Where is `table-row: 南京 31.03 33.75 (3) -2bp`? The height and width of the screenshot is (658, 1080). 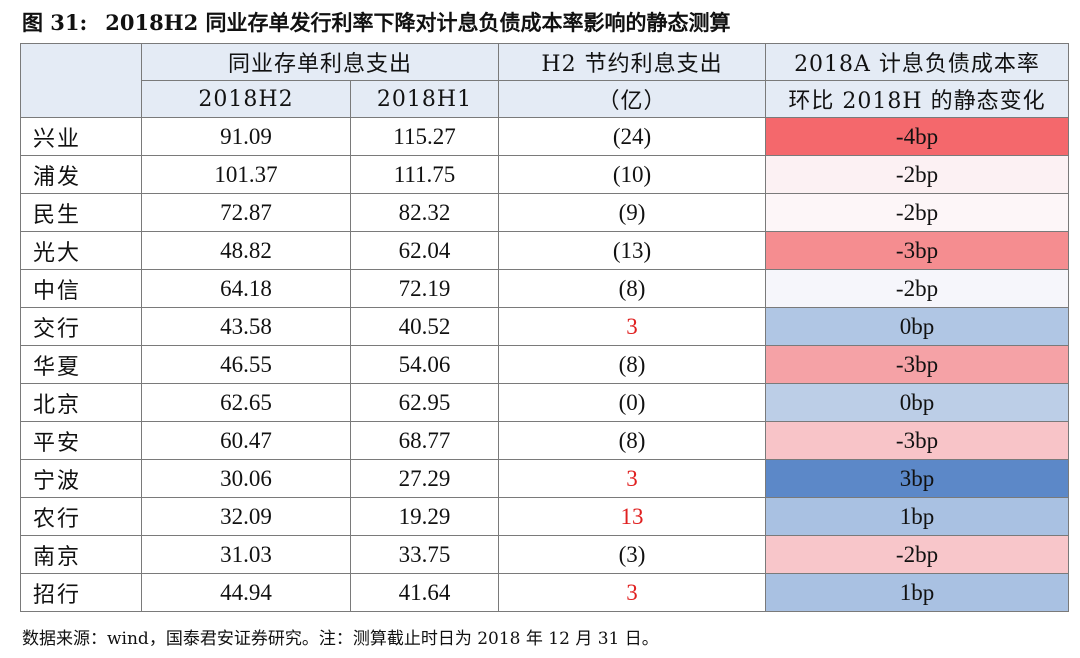
table-row: 南京 31.03 33.75 (3) -2bp is located at coordinates (544, 554).